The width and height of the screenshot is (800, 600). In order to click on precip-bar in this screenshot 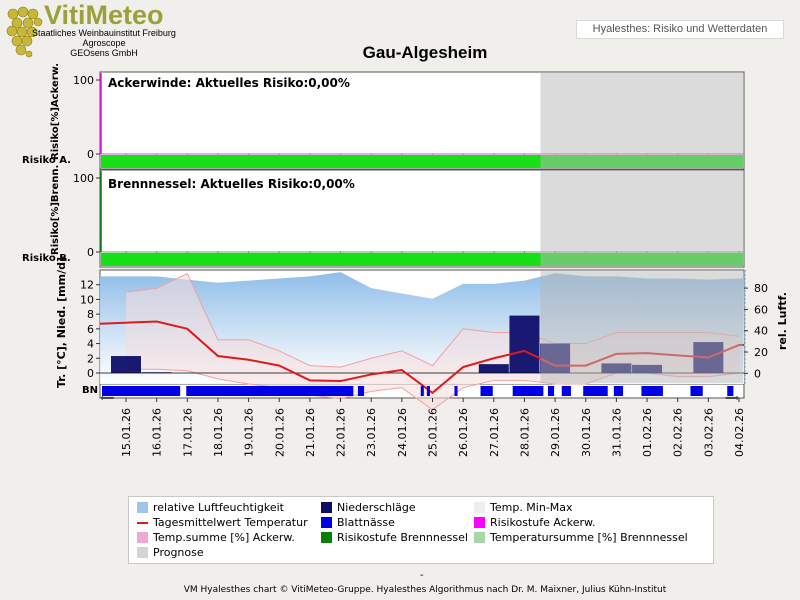, I will do `click(126, 364)`.